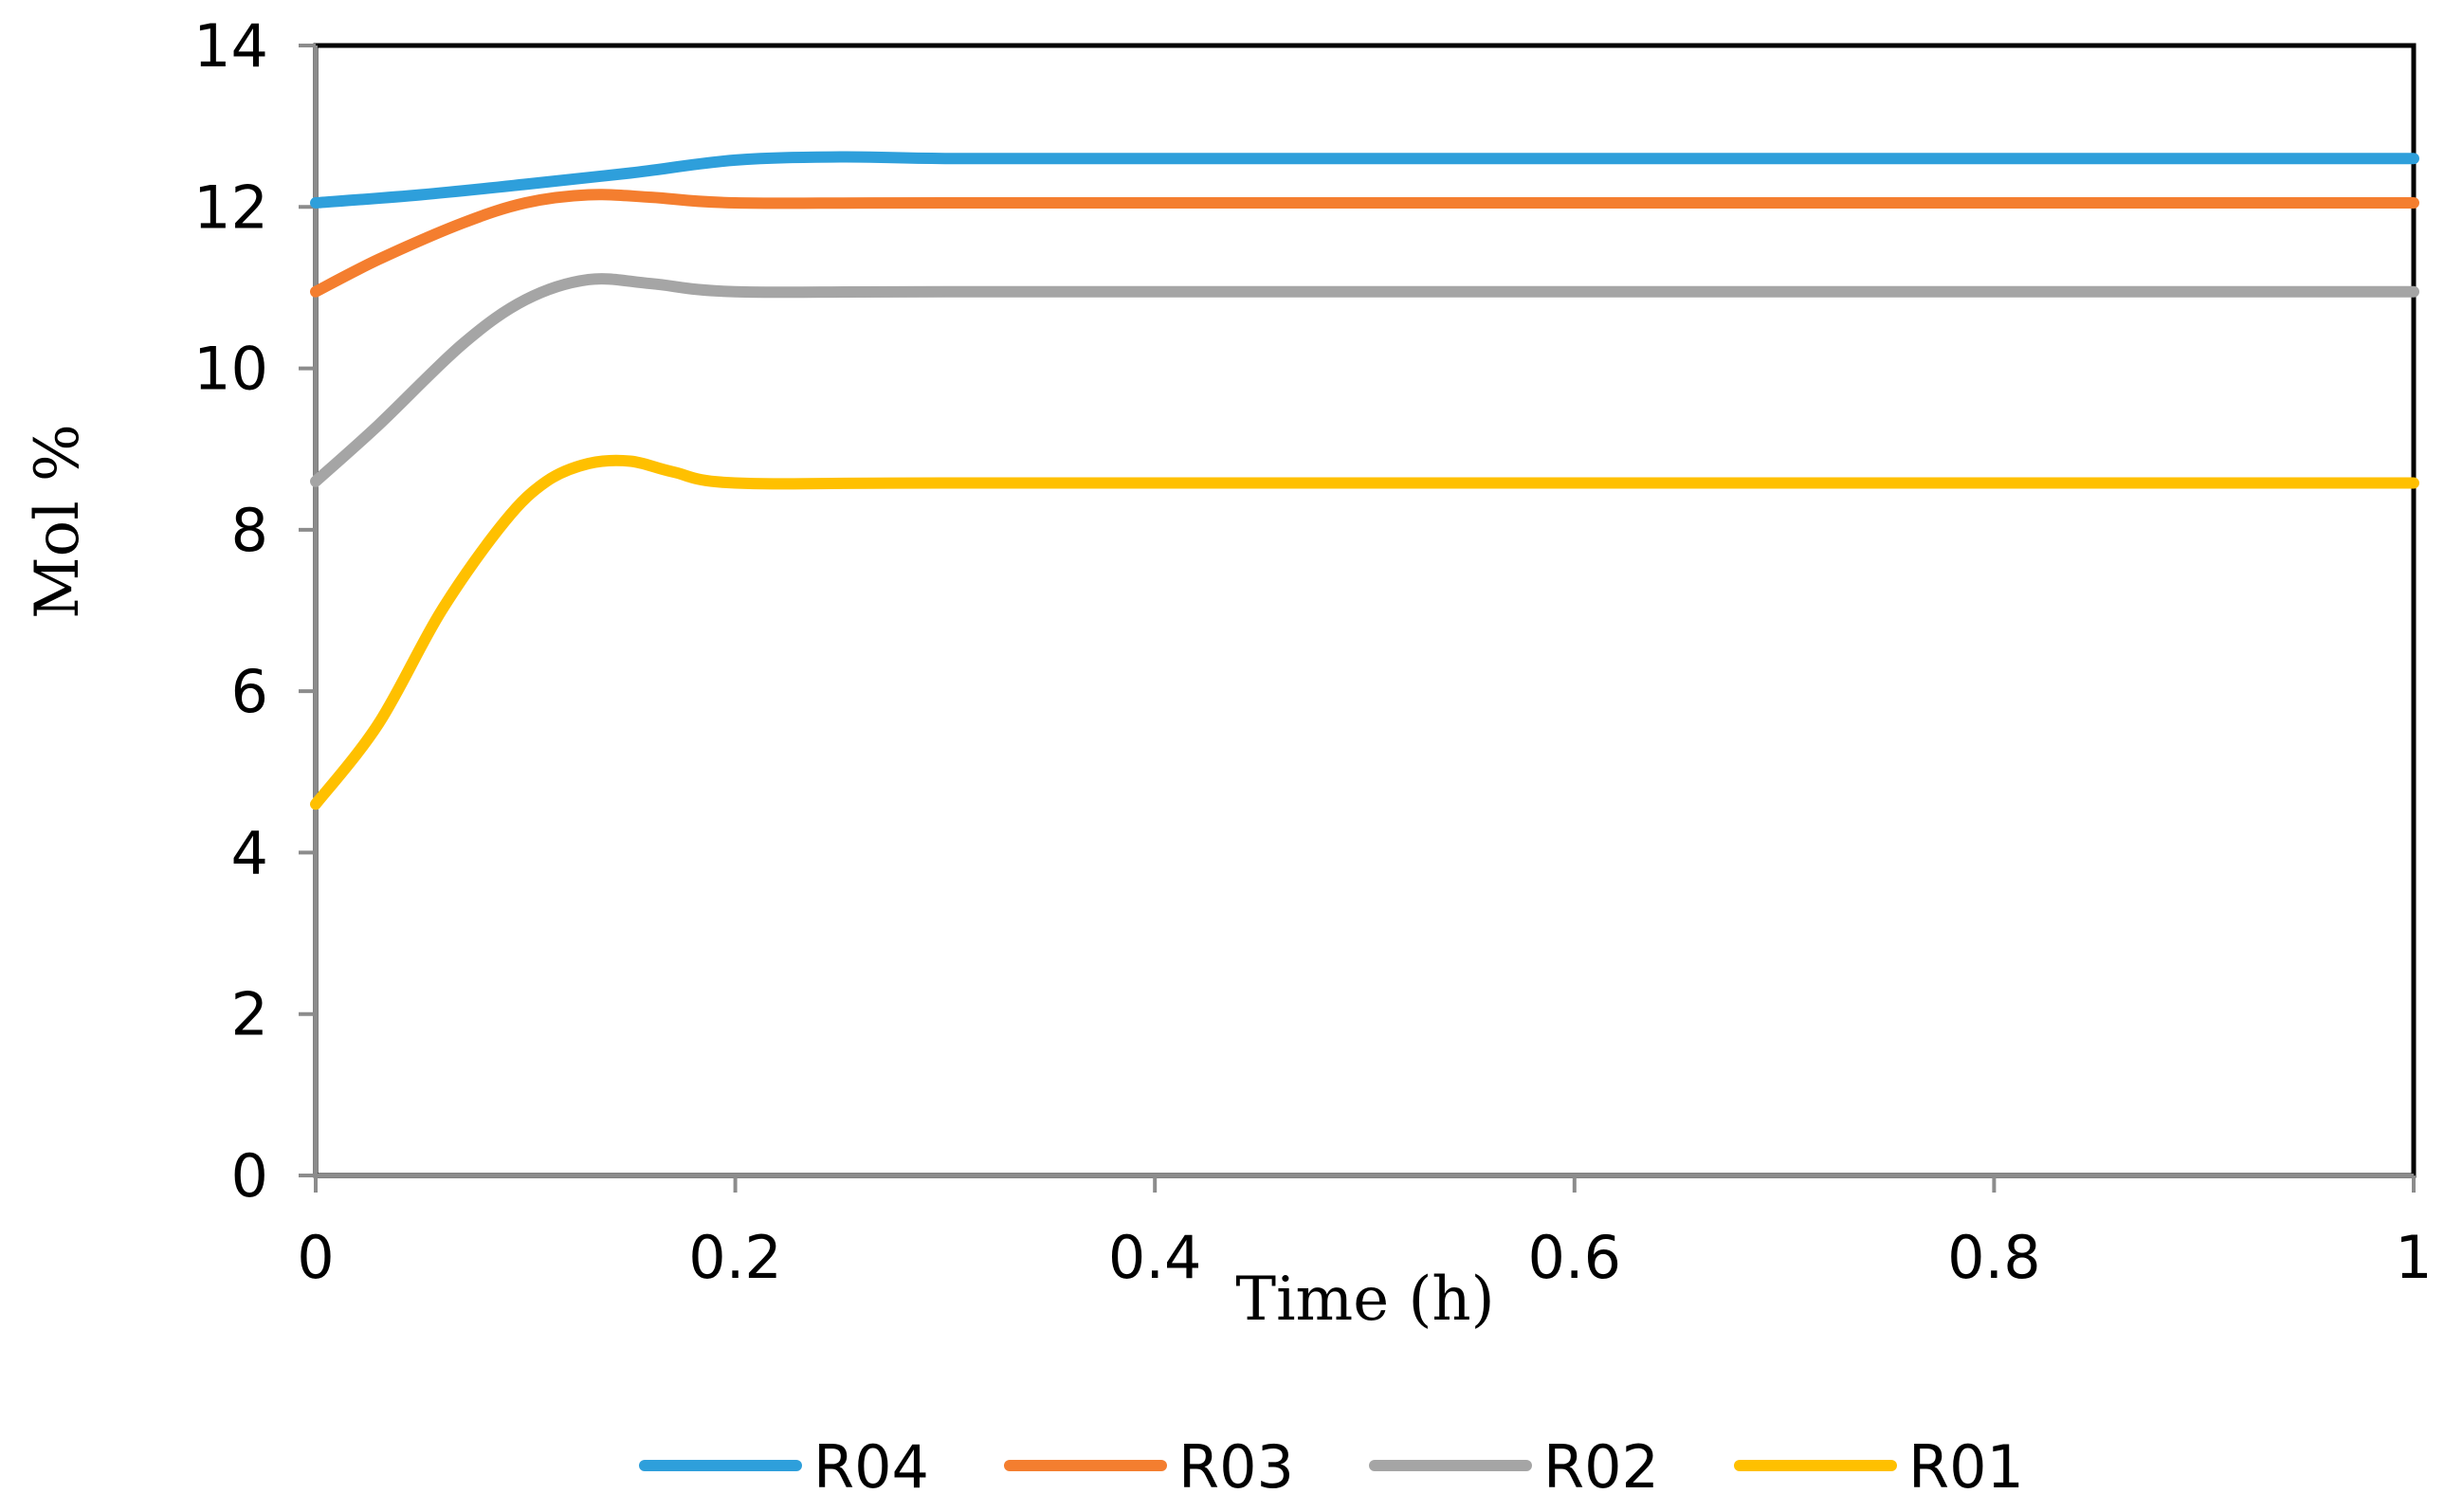 The height and width of the screenshot is (1512, 2444). Describe the element at coordinates (1364, 380) in the screenshot. I see `series-line-r02` at that location.